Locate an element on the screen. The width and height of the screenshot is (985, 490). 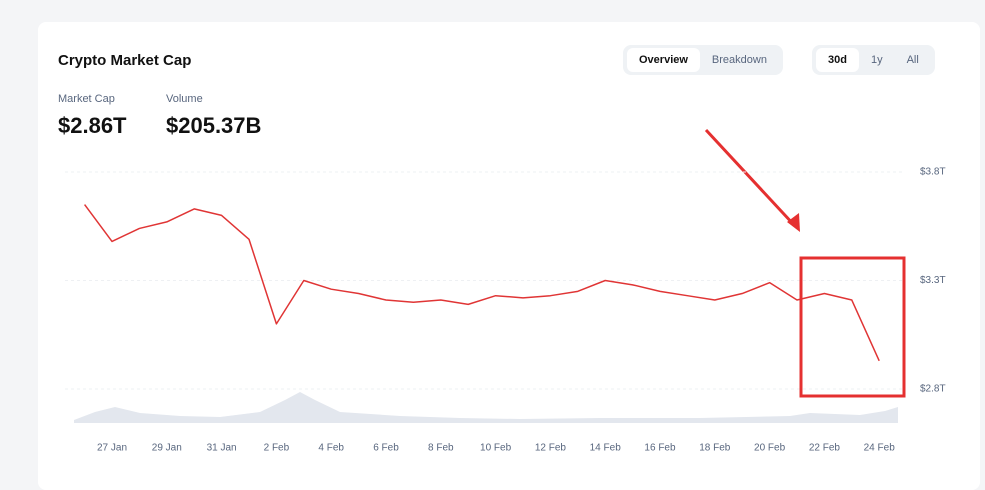
range-tab: 30d is located at coordinates (837, 60).